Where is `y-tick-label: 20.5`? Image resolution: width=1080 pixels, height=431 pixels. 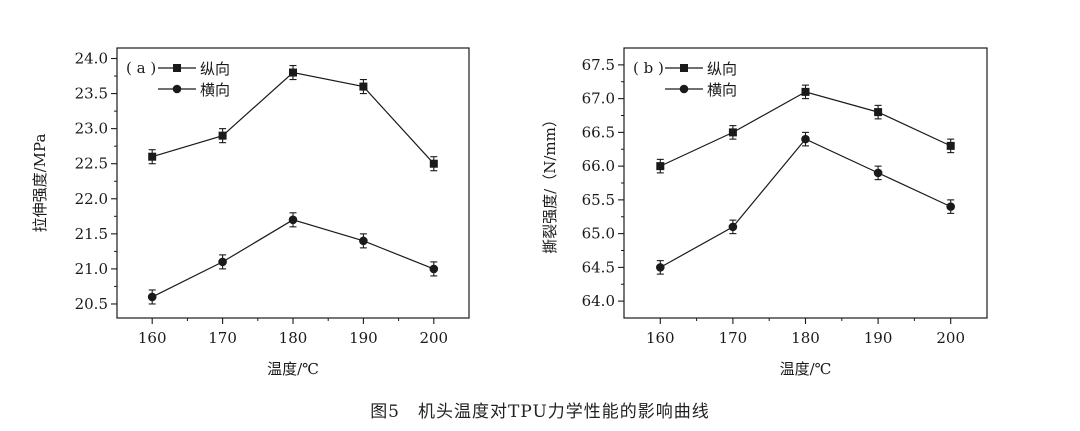 y-tick-label: 20.5 is located at coordinates (91, 304).